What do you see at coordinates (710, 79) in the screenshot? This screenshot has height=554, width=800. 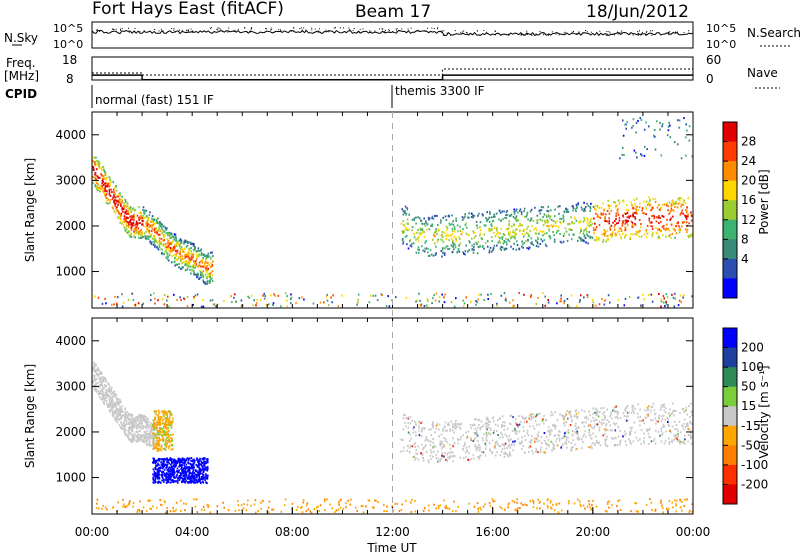 I see `nave-tick-bottom: 0` at bounding box center [710, 79].